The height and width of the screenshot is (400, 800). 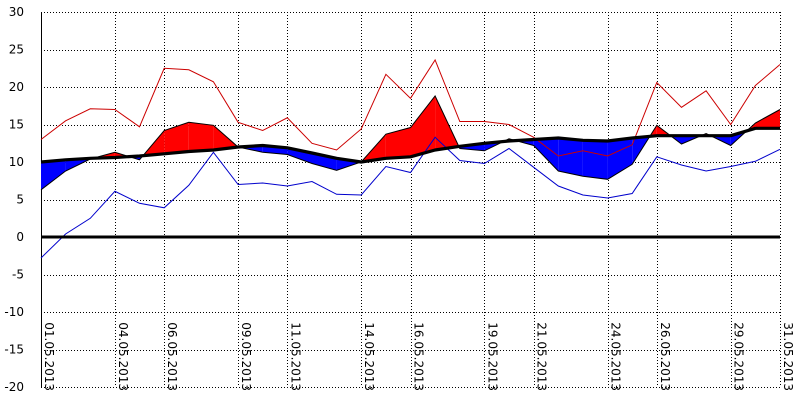 What do you see at coordinates (14, 387) in the screenshot?
I see `y-tick-label: -20` at bounding box center [14, 387].